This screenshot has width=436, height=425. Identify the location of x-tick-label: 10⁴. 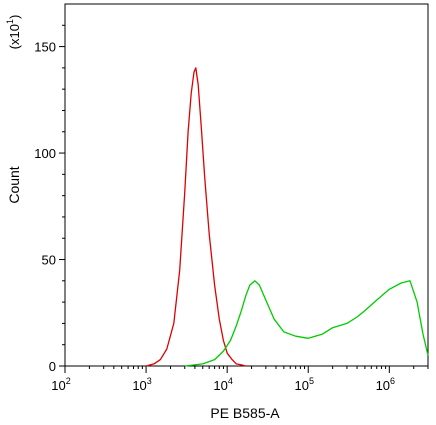
(222, 384).